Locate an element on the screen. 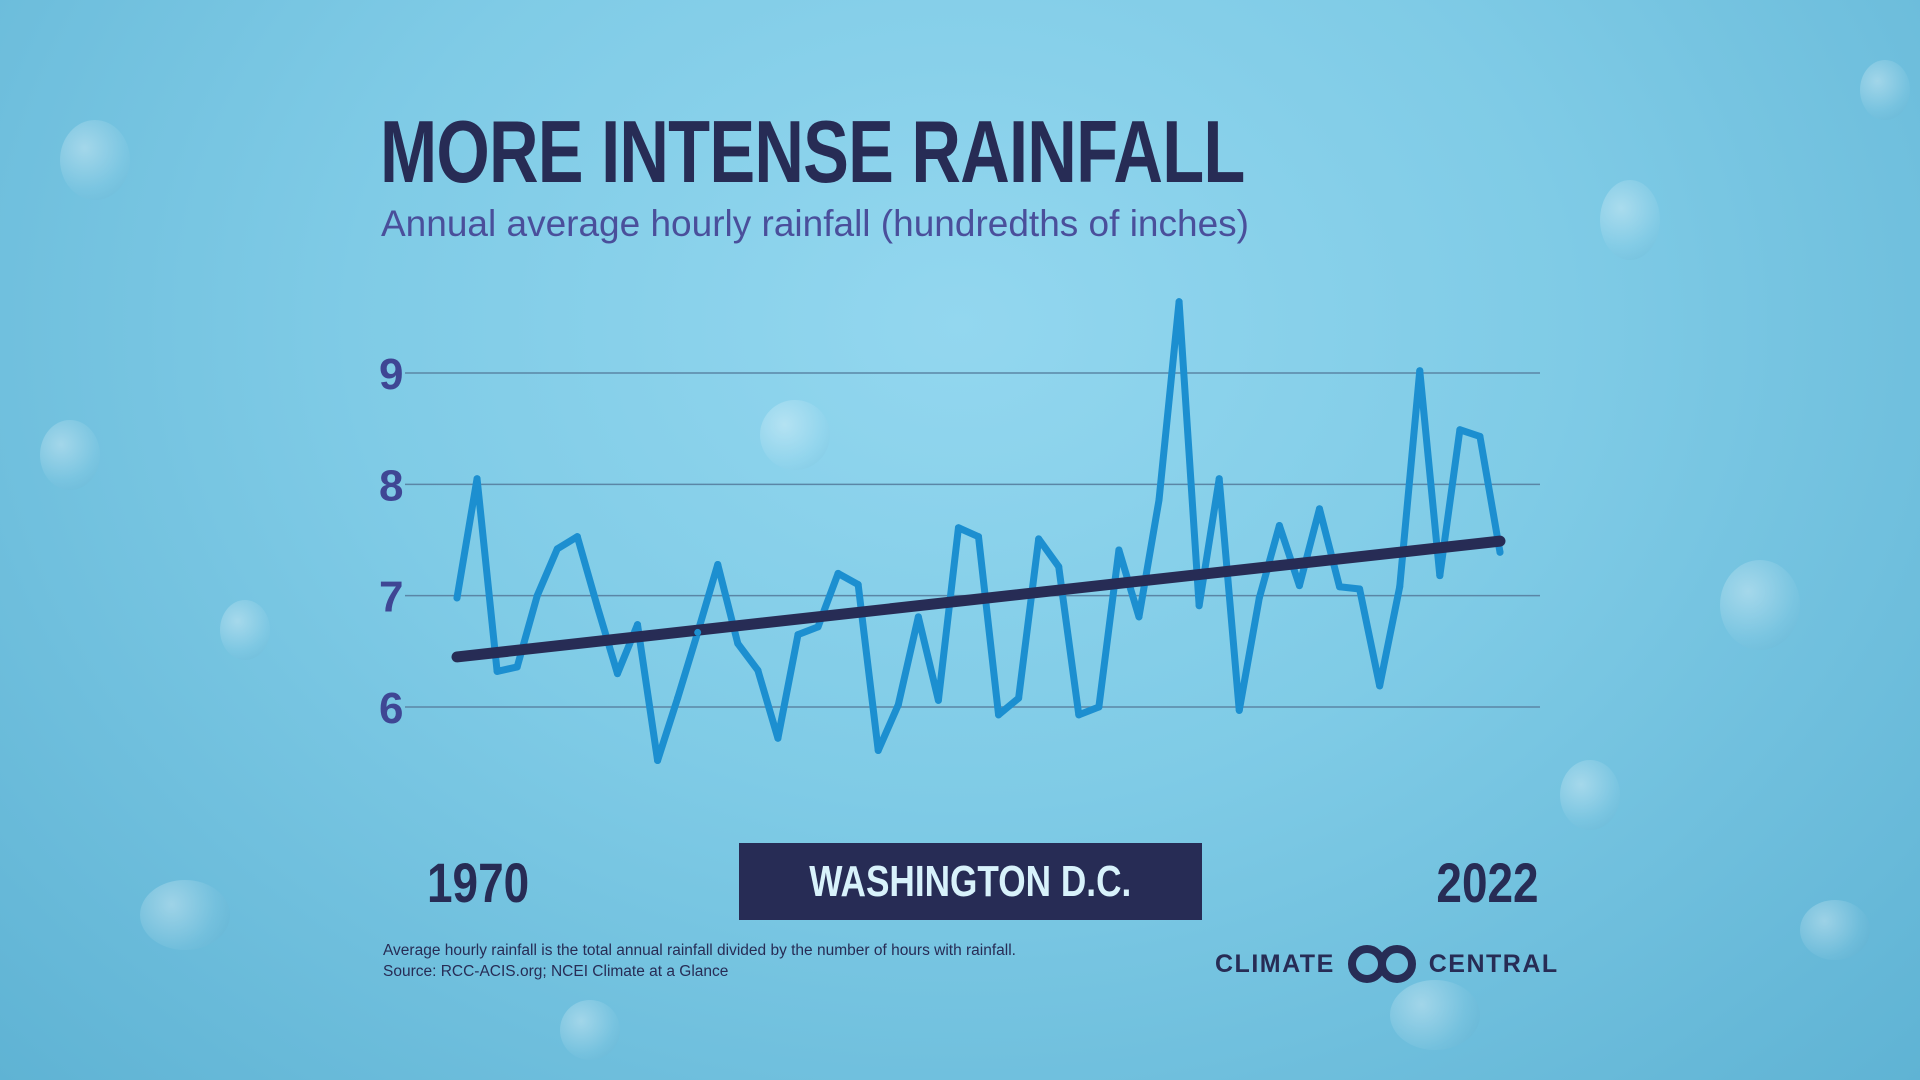 This screenshot has height=1080, width=1920. data-point-2005 is located at coordinates (1159, 500).